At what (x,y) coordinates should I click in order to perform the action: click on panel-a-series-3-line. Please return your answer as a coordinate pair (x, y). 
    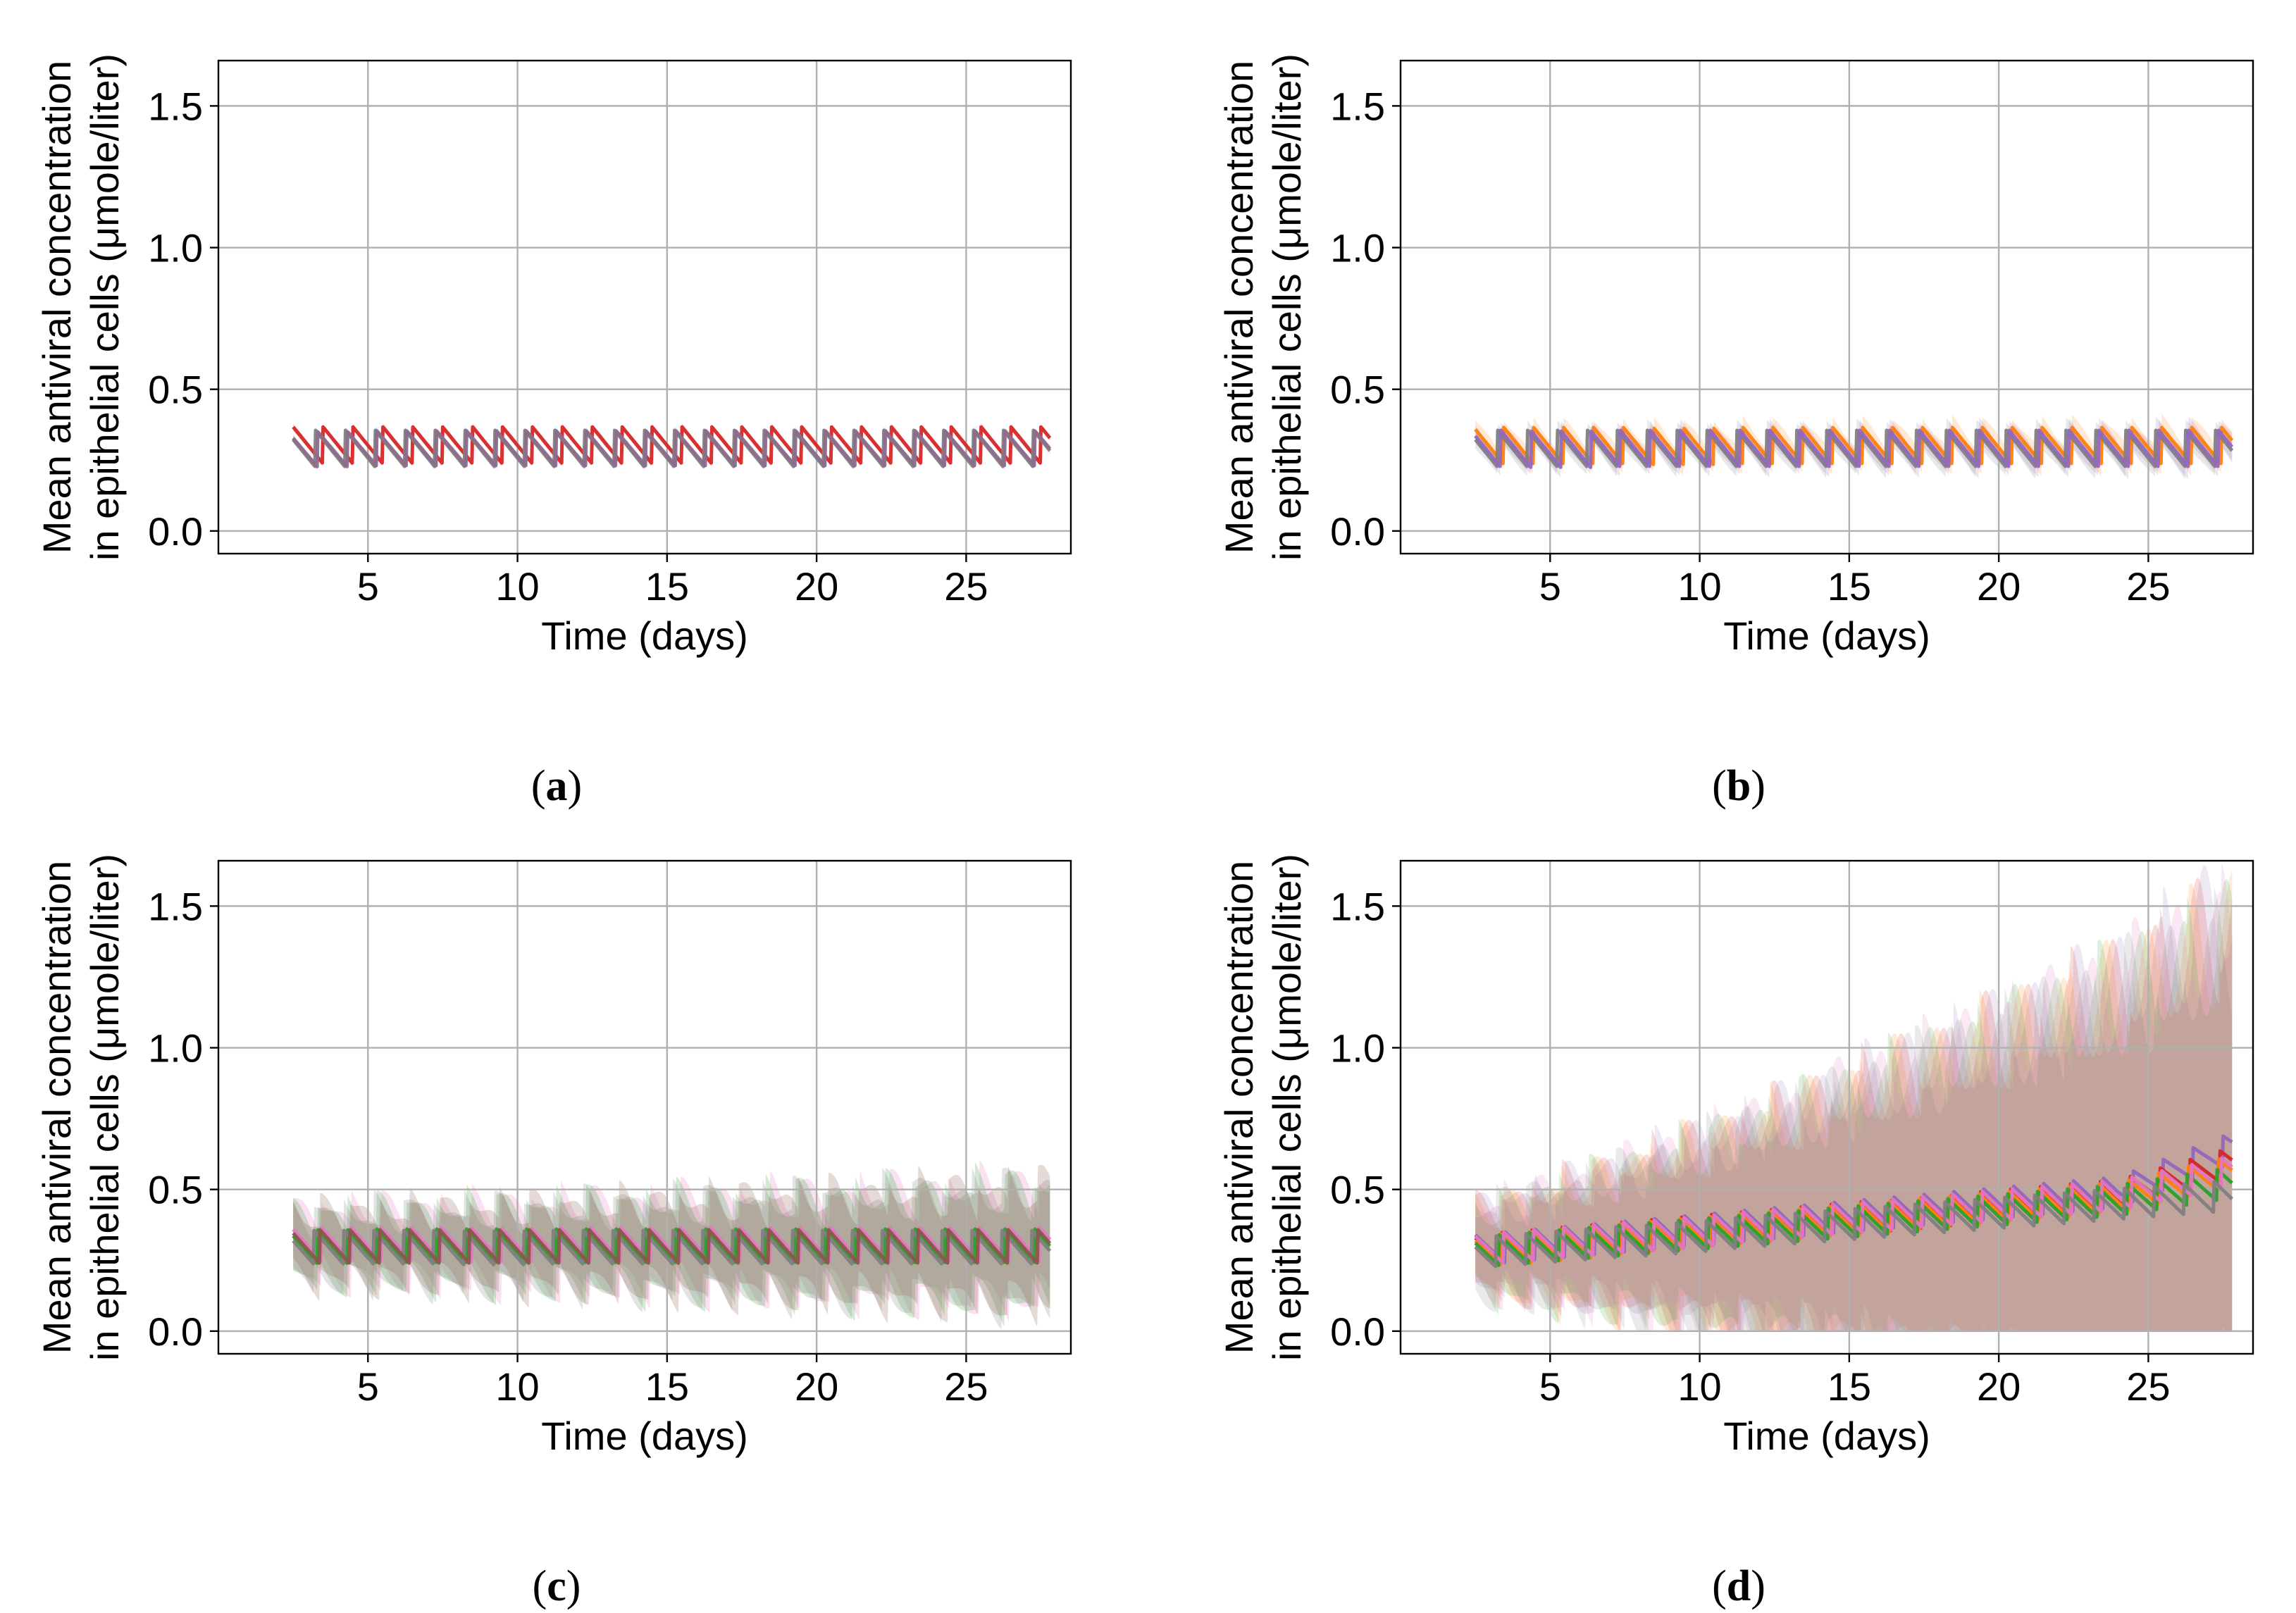
    Looking at the image, I should click on (672, 448).